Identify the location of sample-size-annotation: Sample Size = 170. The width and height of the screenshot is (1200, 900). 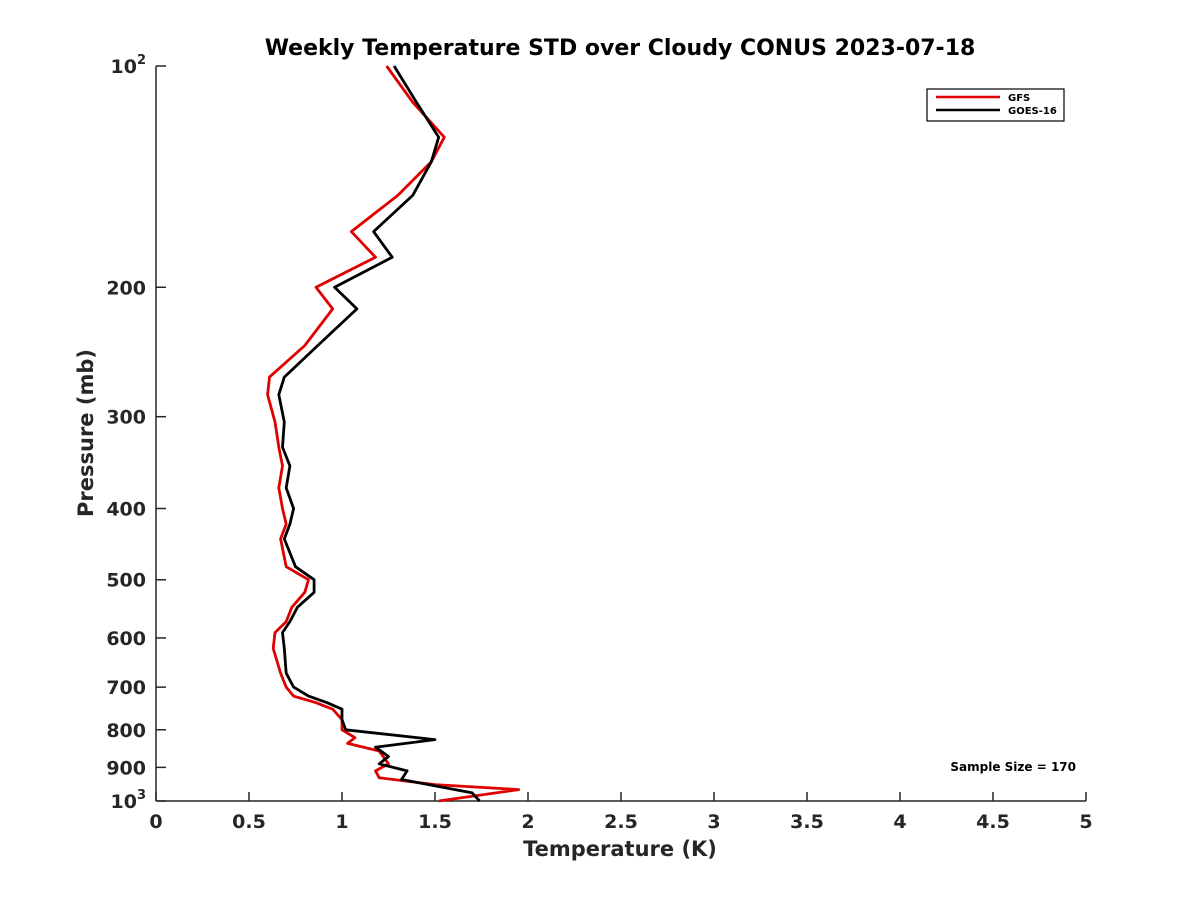
(1013, 767).